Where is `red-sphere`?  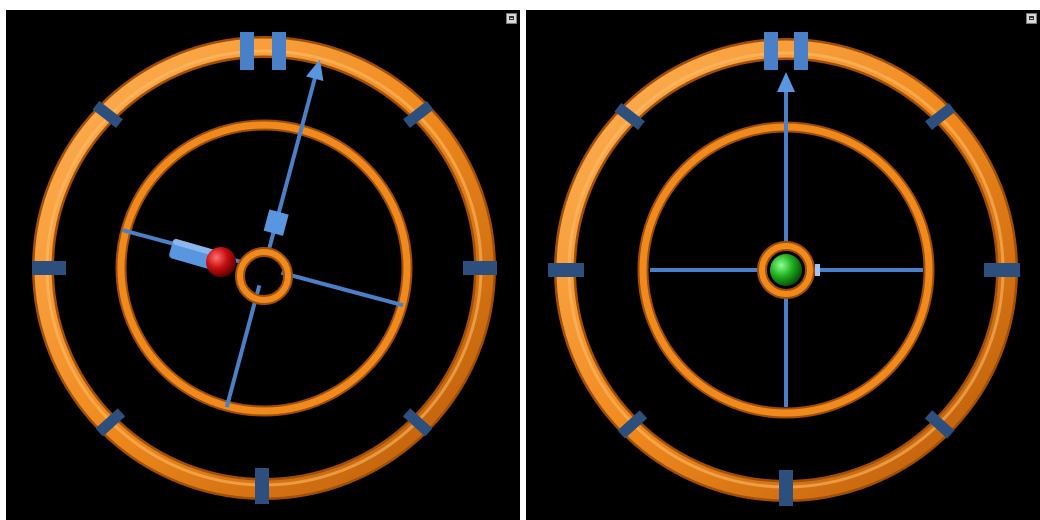 red-sphere is located at coordinates (221, 262).